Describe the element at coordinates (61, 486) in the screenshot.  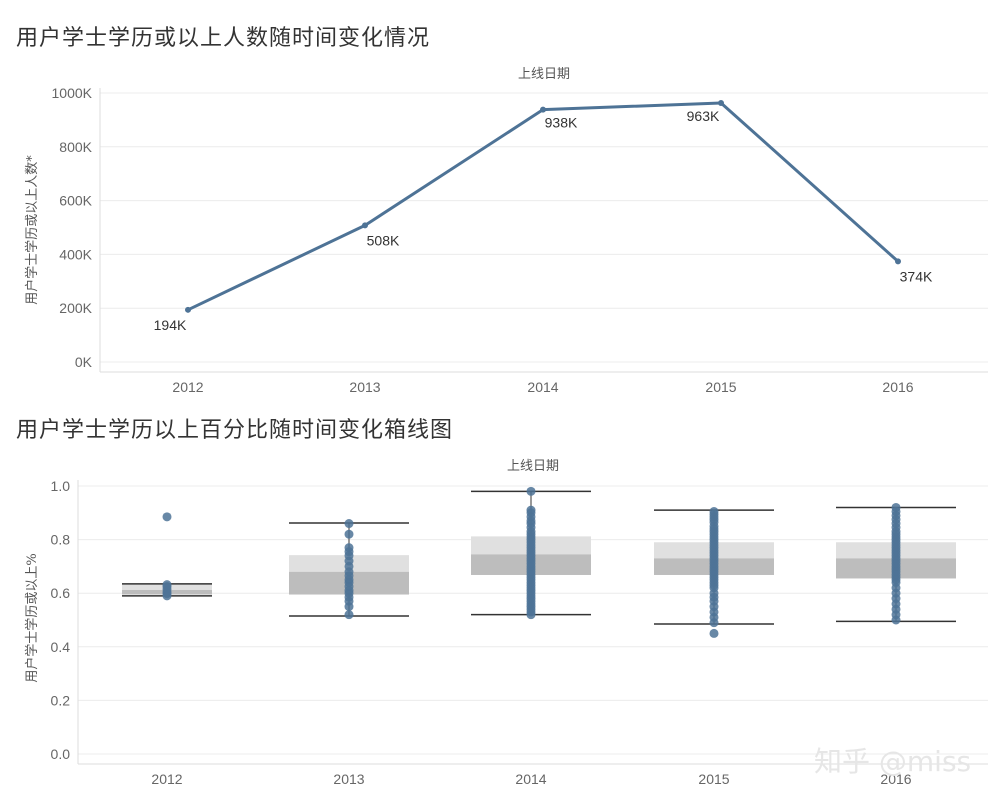
I see `chart2-y-tick-label: 1.0` at that location.